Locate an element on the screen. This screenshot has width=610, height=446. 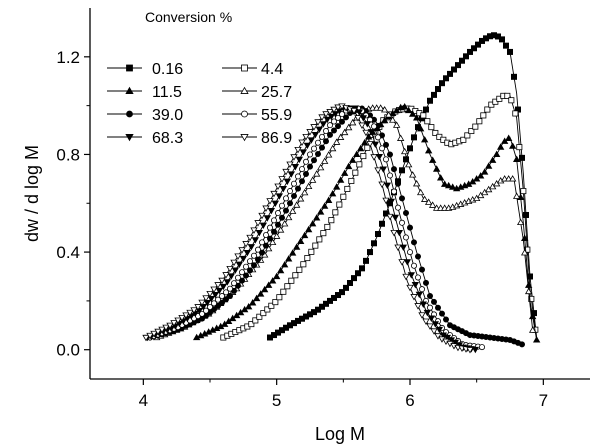
legend-item: 55.9 is located at coordinates (257, 115).